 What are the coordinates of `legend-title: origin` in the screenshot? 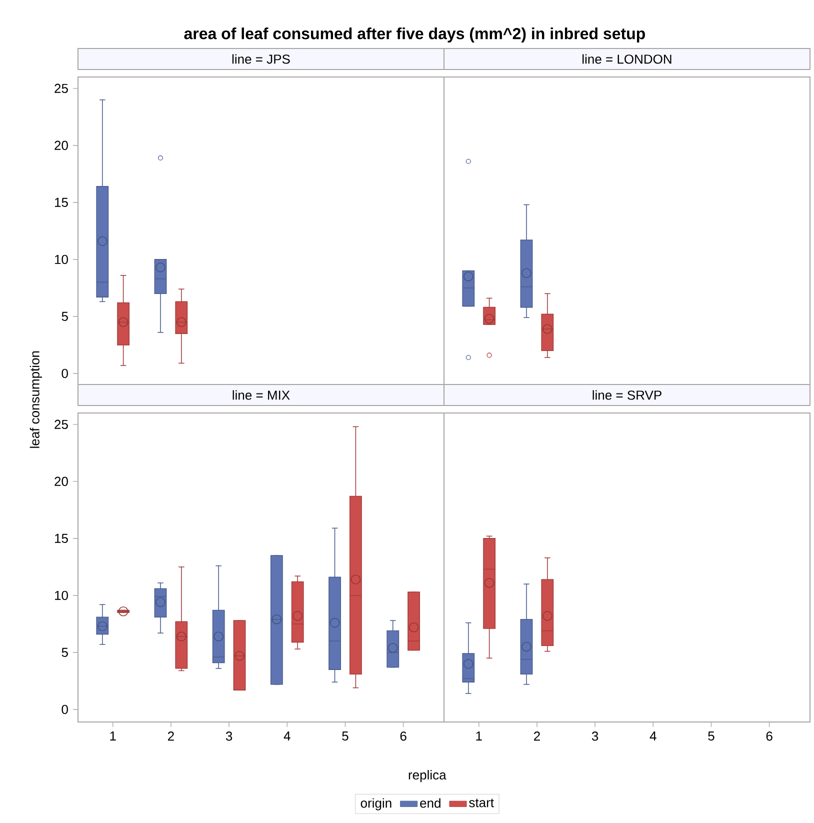 It's located at (376, 804).